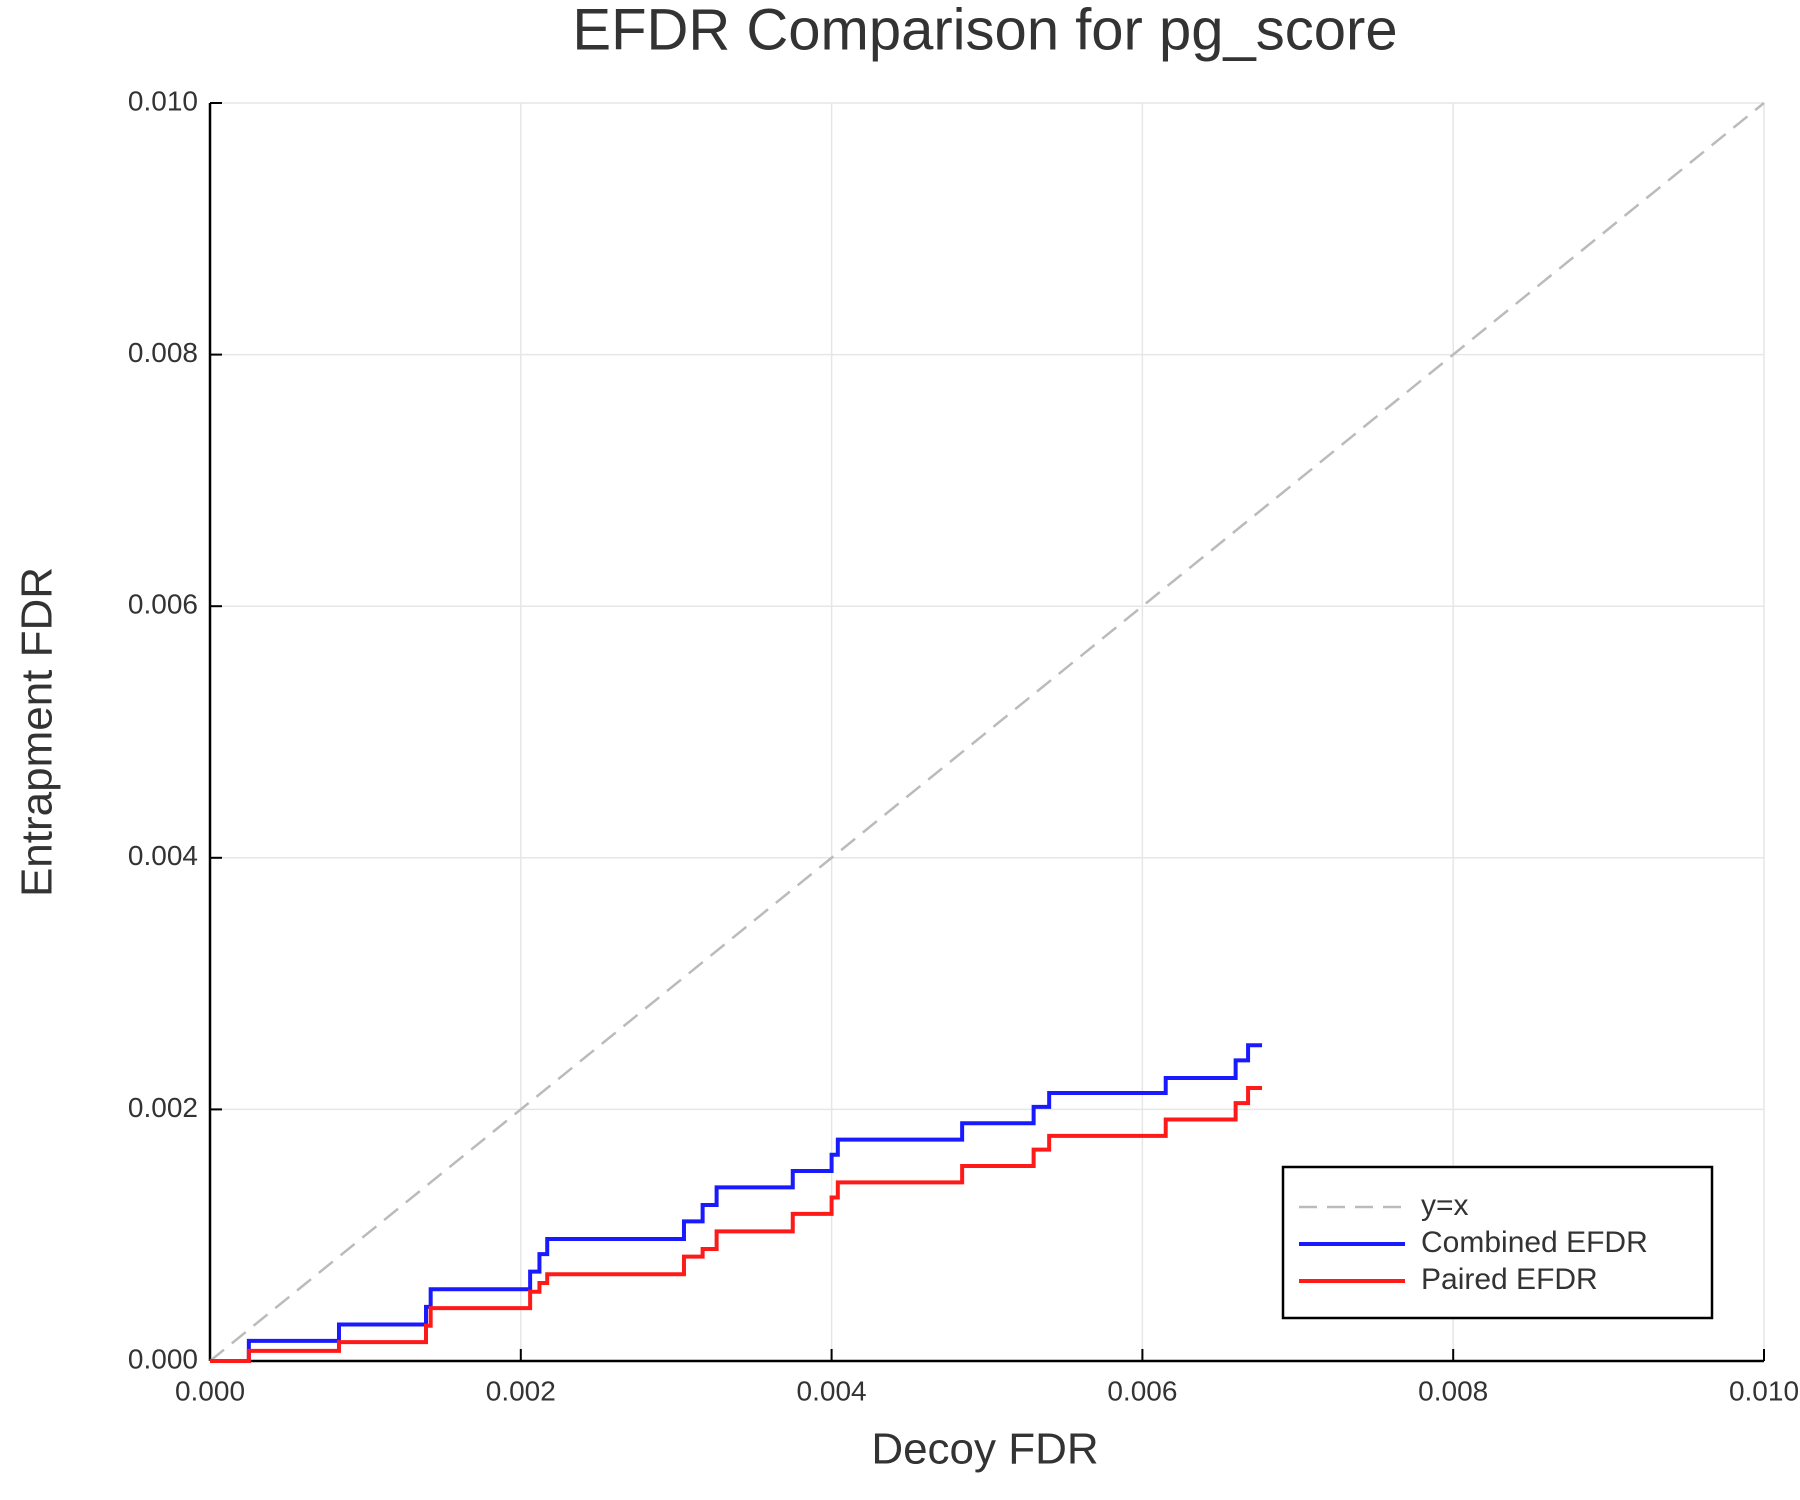 The height and width of the screenshot is (1500, 1800). What do you see at coordinates (521, 1390) in the screenshot?
I see `x-tick-label: 0.002` at bounding box center [521, 1390].